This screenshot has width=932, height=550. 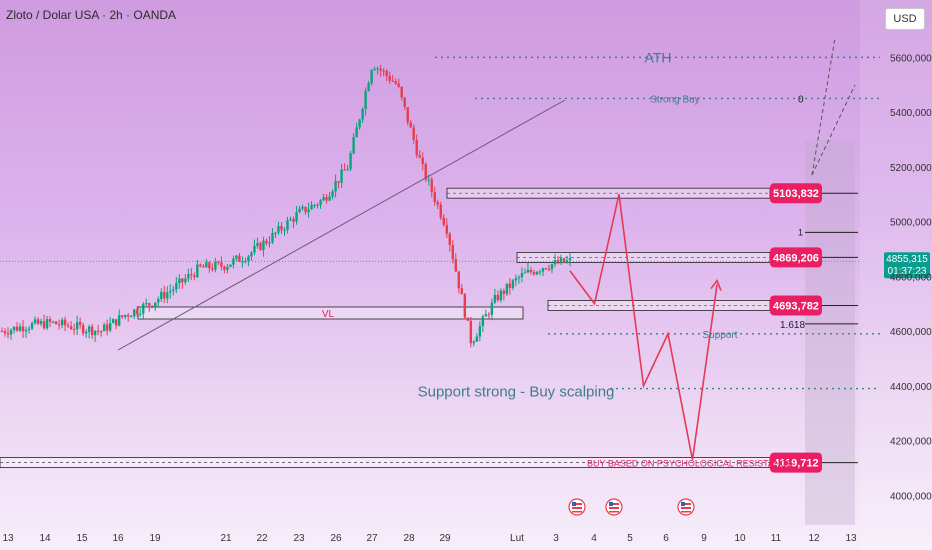 I want to click on x-tick-label: 28, so click(x=409, y=538).